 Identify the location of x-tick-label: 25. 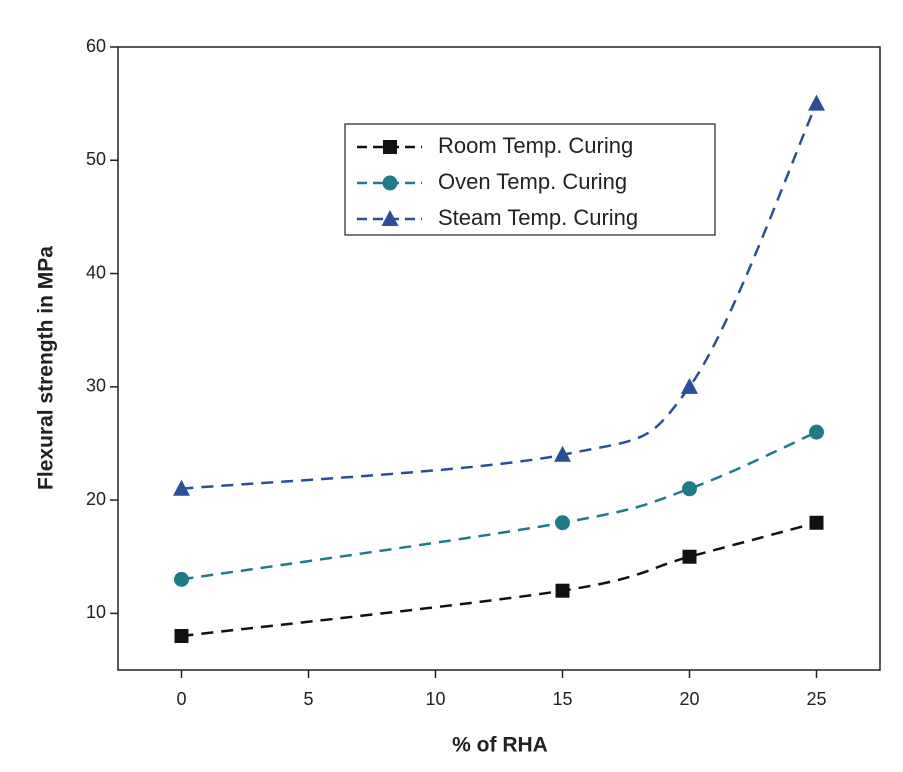
(816, 699).